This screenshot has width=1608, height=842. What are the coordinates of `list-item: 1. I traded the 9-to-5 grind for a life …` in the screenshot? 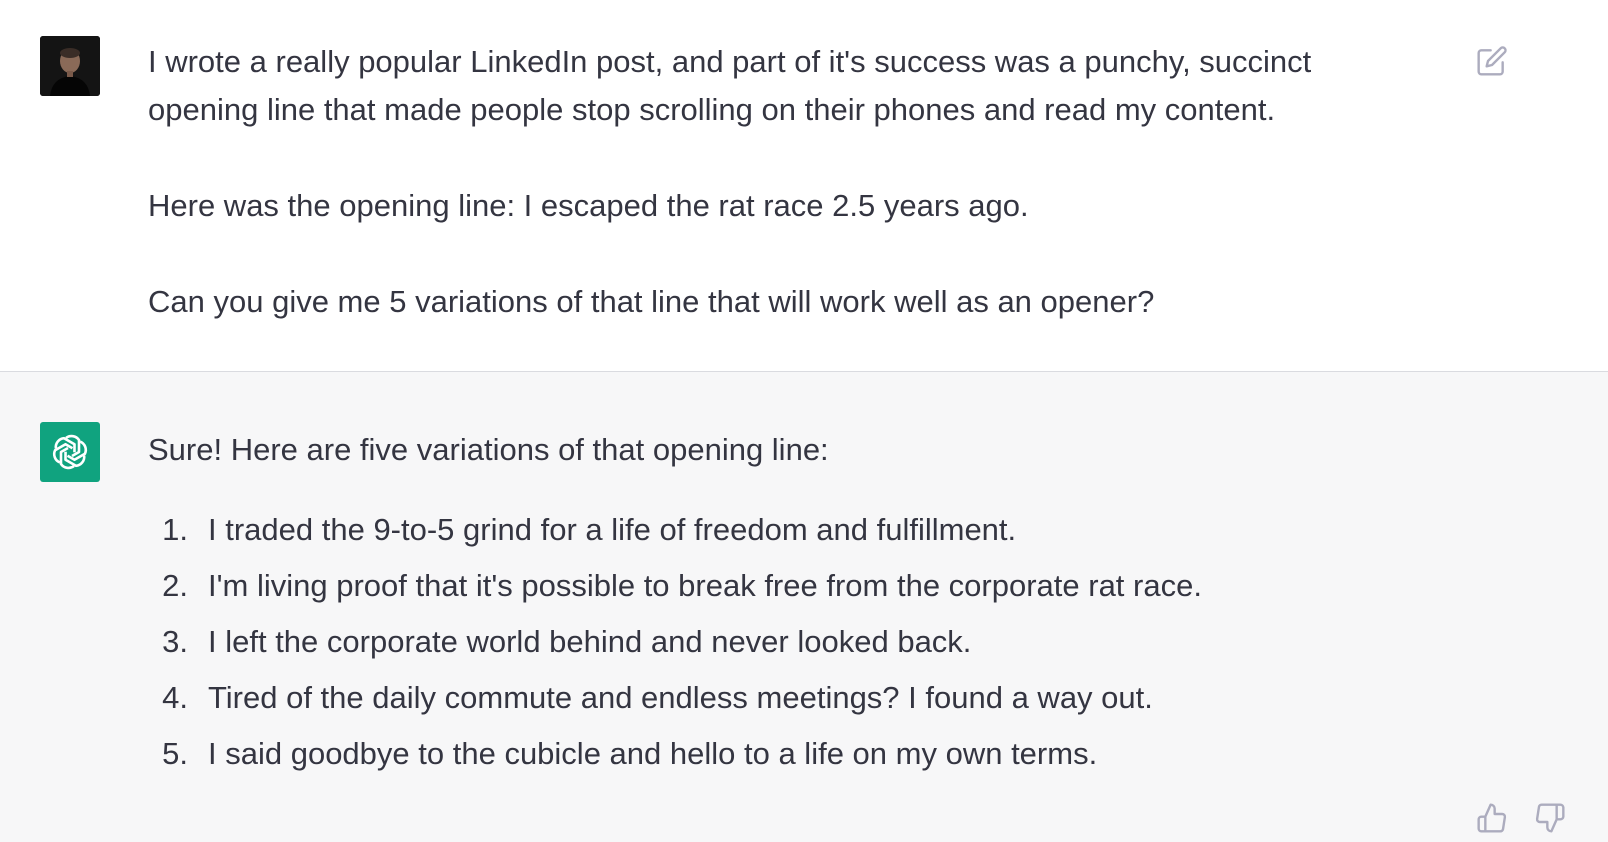 It's located at (798, 530).